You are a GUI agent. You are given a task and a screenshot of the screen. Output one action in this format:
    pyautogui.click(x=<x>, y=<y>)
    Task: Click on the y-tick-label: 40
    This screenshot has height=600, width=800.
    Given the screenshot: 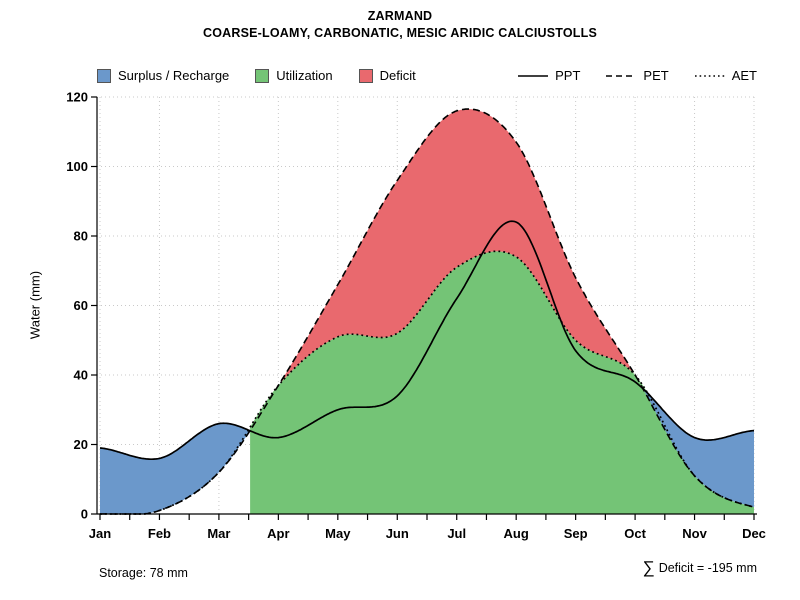 What is the action you would take?
    pyautogui.click(x=81, y=375)
    